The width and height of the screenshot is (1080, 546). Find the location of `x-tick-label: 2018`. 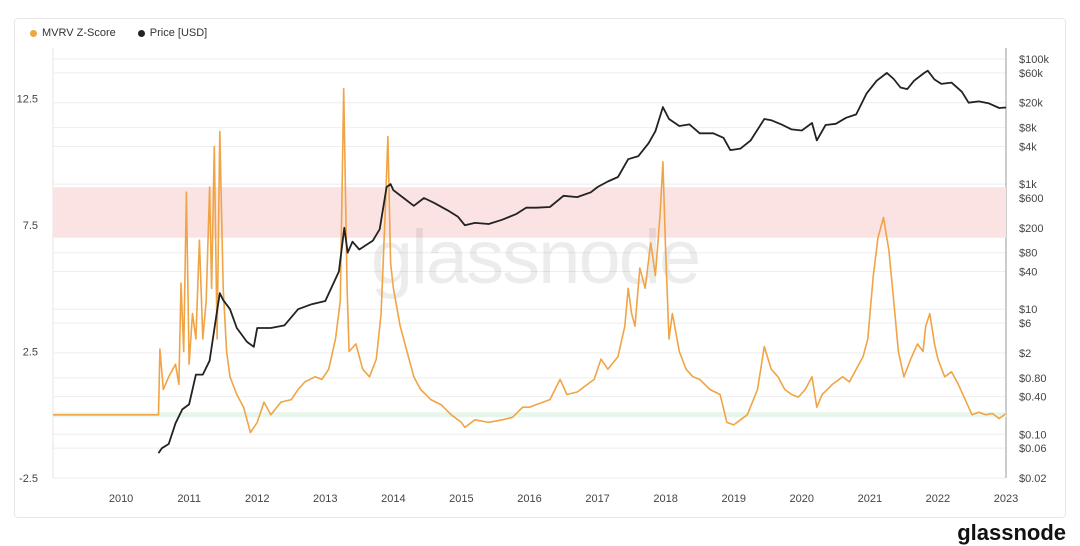

x-tick-label: 2018 is located at coordinates (665, 499).